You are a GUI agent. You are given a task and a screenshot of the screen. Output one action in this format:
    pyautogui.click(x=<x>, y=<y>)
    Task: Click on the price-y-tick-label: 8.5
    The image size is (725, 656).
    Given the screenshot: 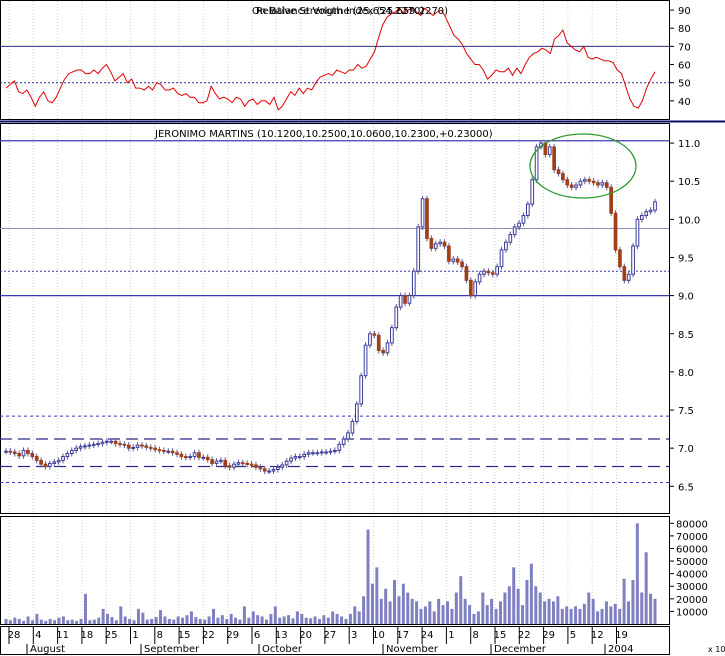 What is the action you would take?
    pyautogui.click(x=686, y=335)
    